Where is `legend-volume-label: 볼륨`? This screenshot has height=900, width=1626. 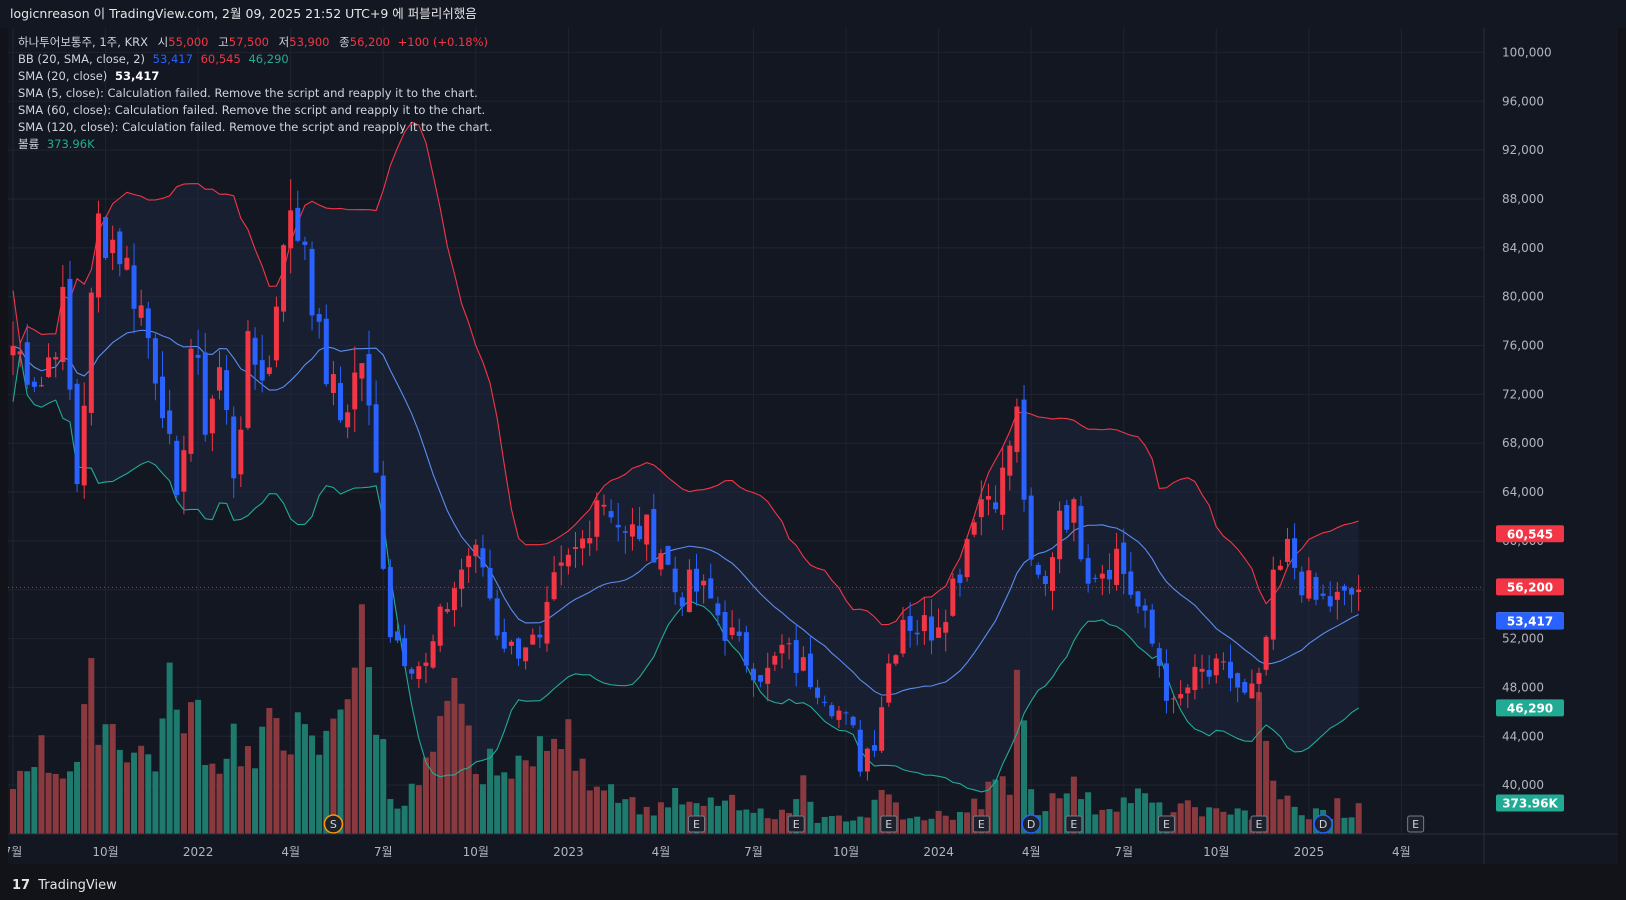 legend-volume-label: 볼륨 is located at coordinates (29, 144).